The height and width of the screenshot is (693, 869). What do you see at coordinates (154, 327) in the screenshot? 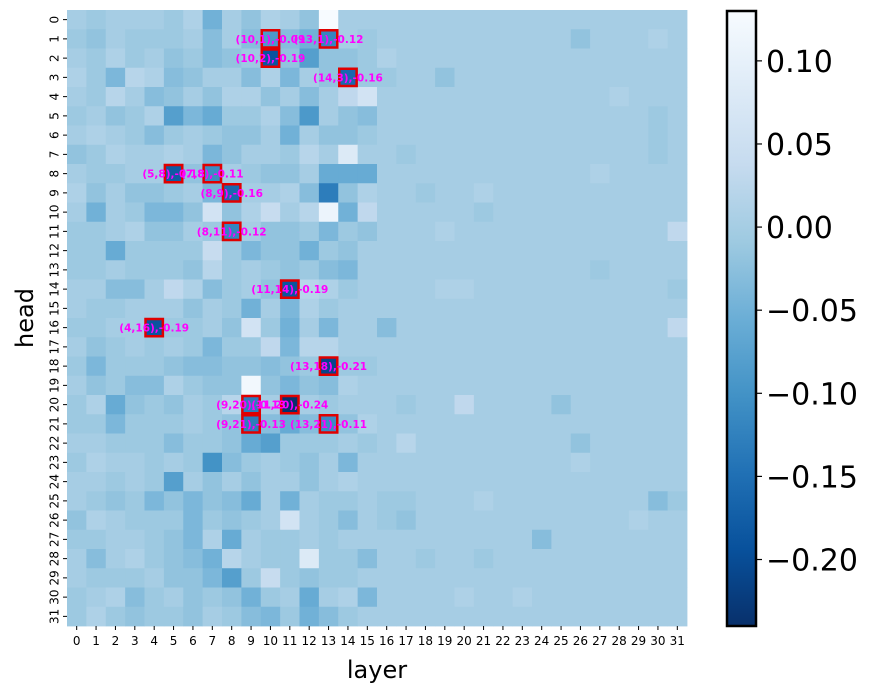
I see `highlight-box` at bounding box center [154, 327].